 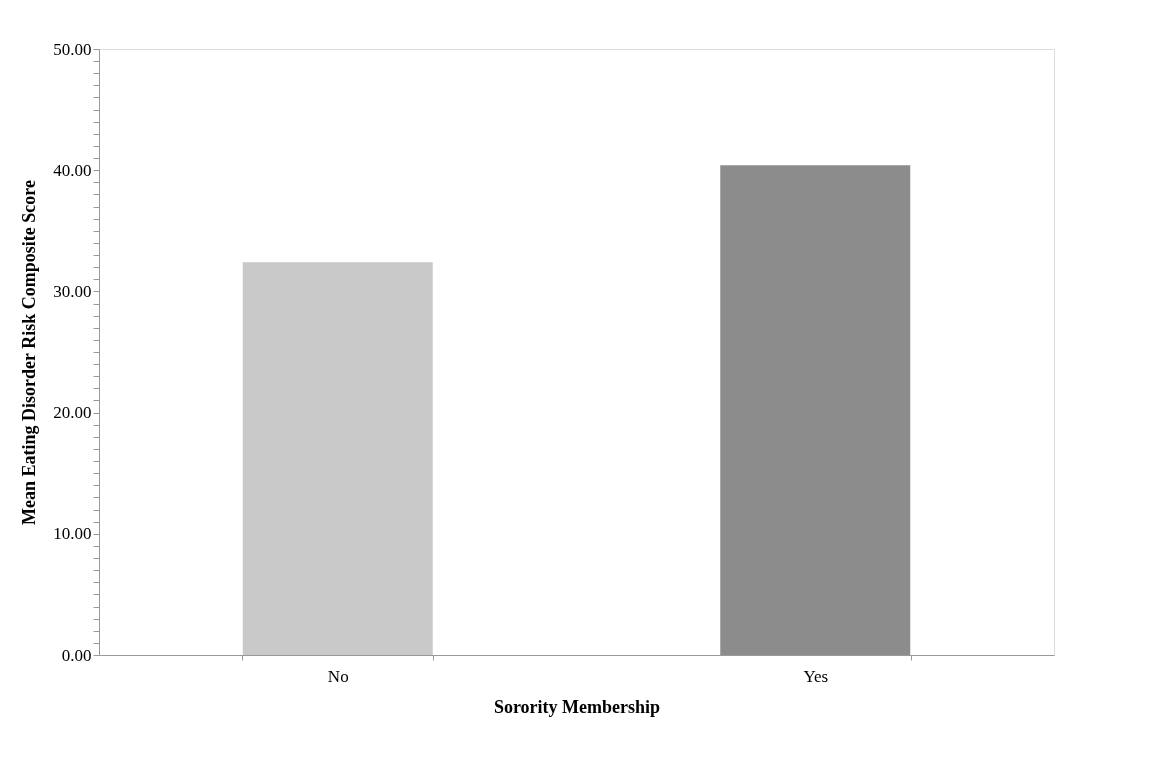 I want to click on y-tick-label: 30.00, so click(x=72, y=291).